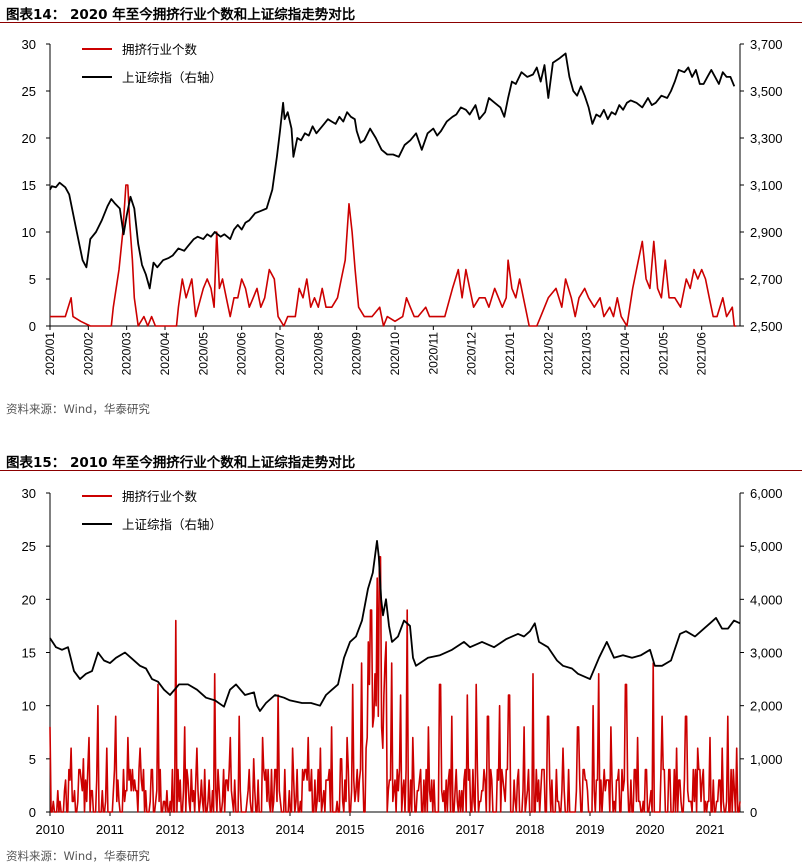 The height and width of the screenshot is (867, 802). Describe the element at coordinates (127, 354) in the screenshot. I see `x-tick-label: 2020/03` at that location.